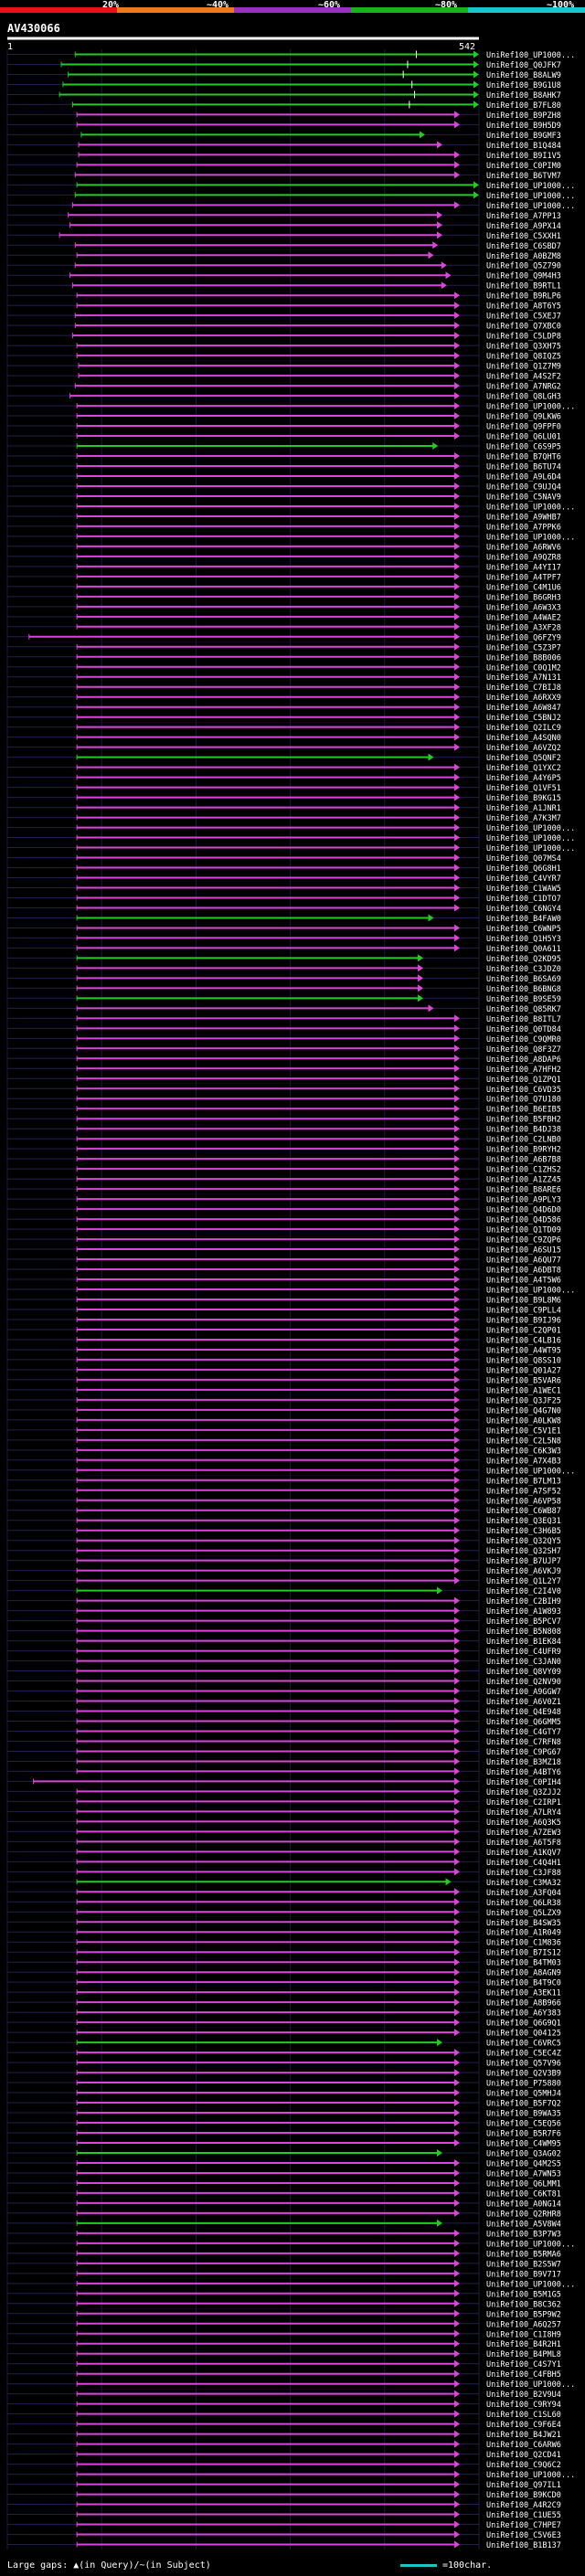 The width and height of the screenshot is (585, 2576). I want to click on hit-id-label: UniRef100_A4BTY6, so click(523, 1772).